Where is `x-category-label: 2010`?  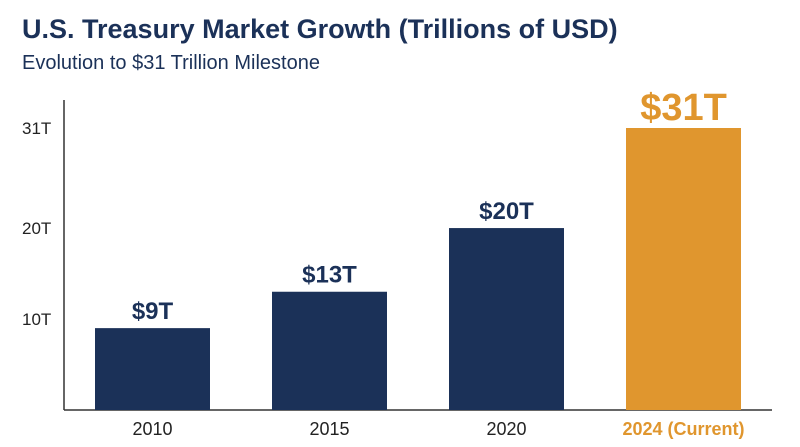 x-category-label: 2010 is located at coordinates (152, 429).